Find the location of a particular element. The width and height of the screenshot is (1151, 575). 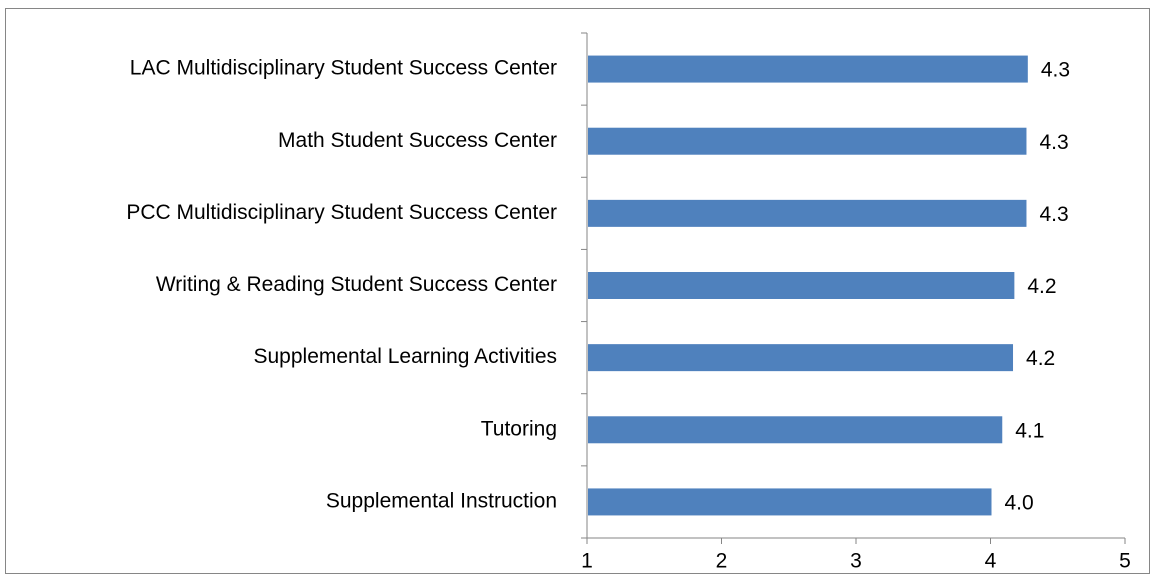

value-label: 4.1 is located at coordinates (1029, 430).